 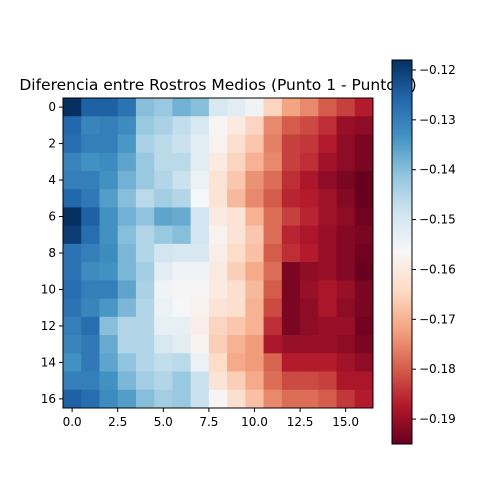 What do you see at coordinates (437, 269) in the screenshot?
I see `colorbar-tick-label: −0.16` at bounding box center [437, 269].